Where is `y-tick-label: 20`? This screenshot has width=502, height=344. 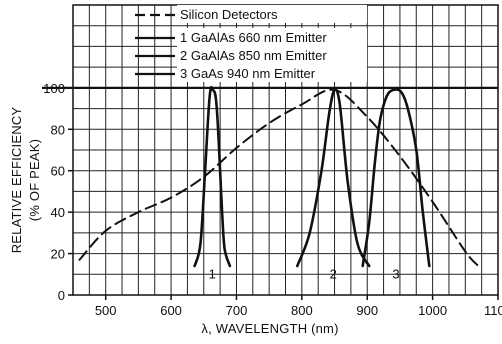
y-tick-label: 20 is located at coordinates (58, 254).